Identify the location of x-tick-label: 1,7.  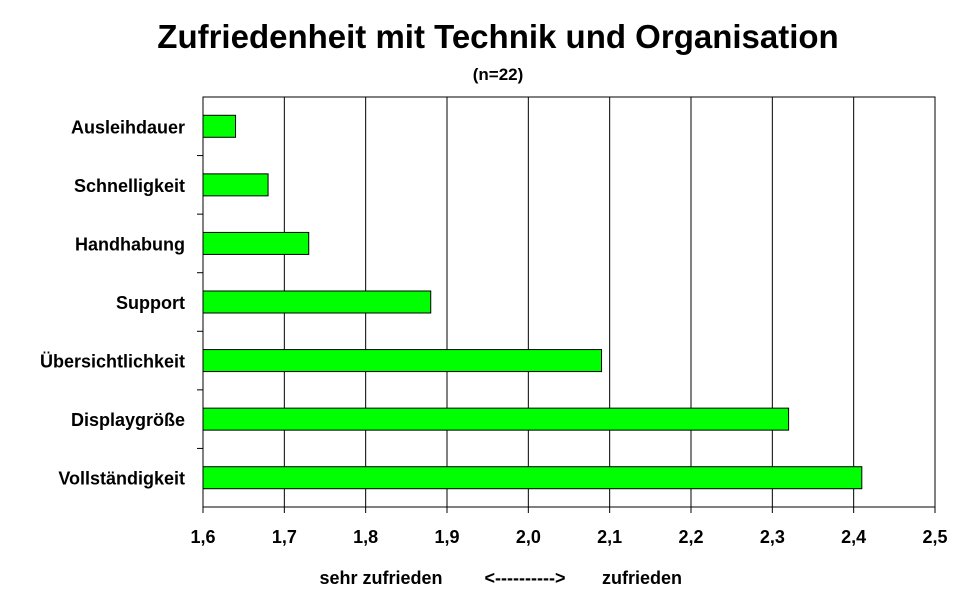
(284, 537).